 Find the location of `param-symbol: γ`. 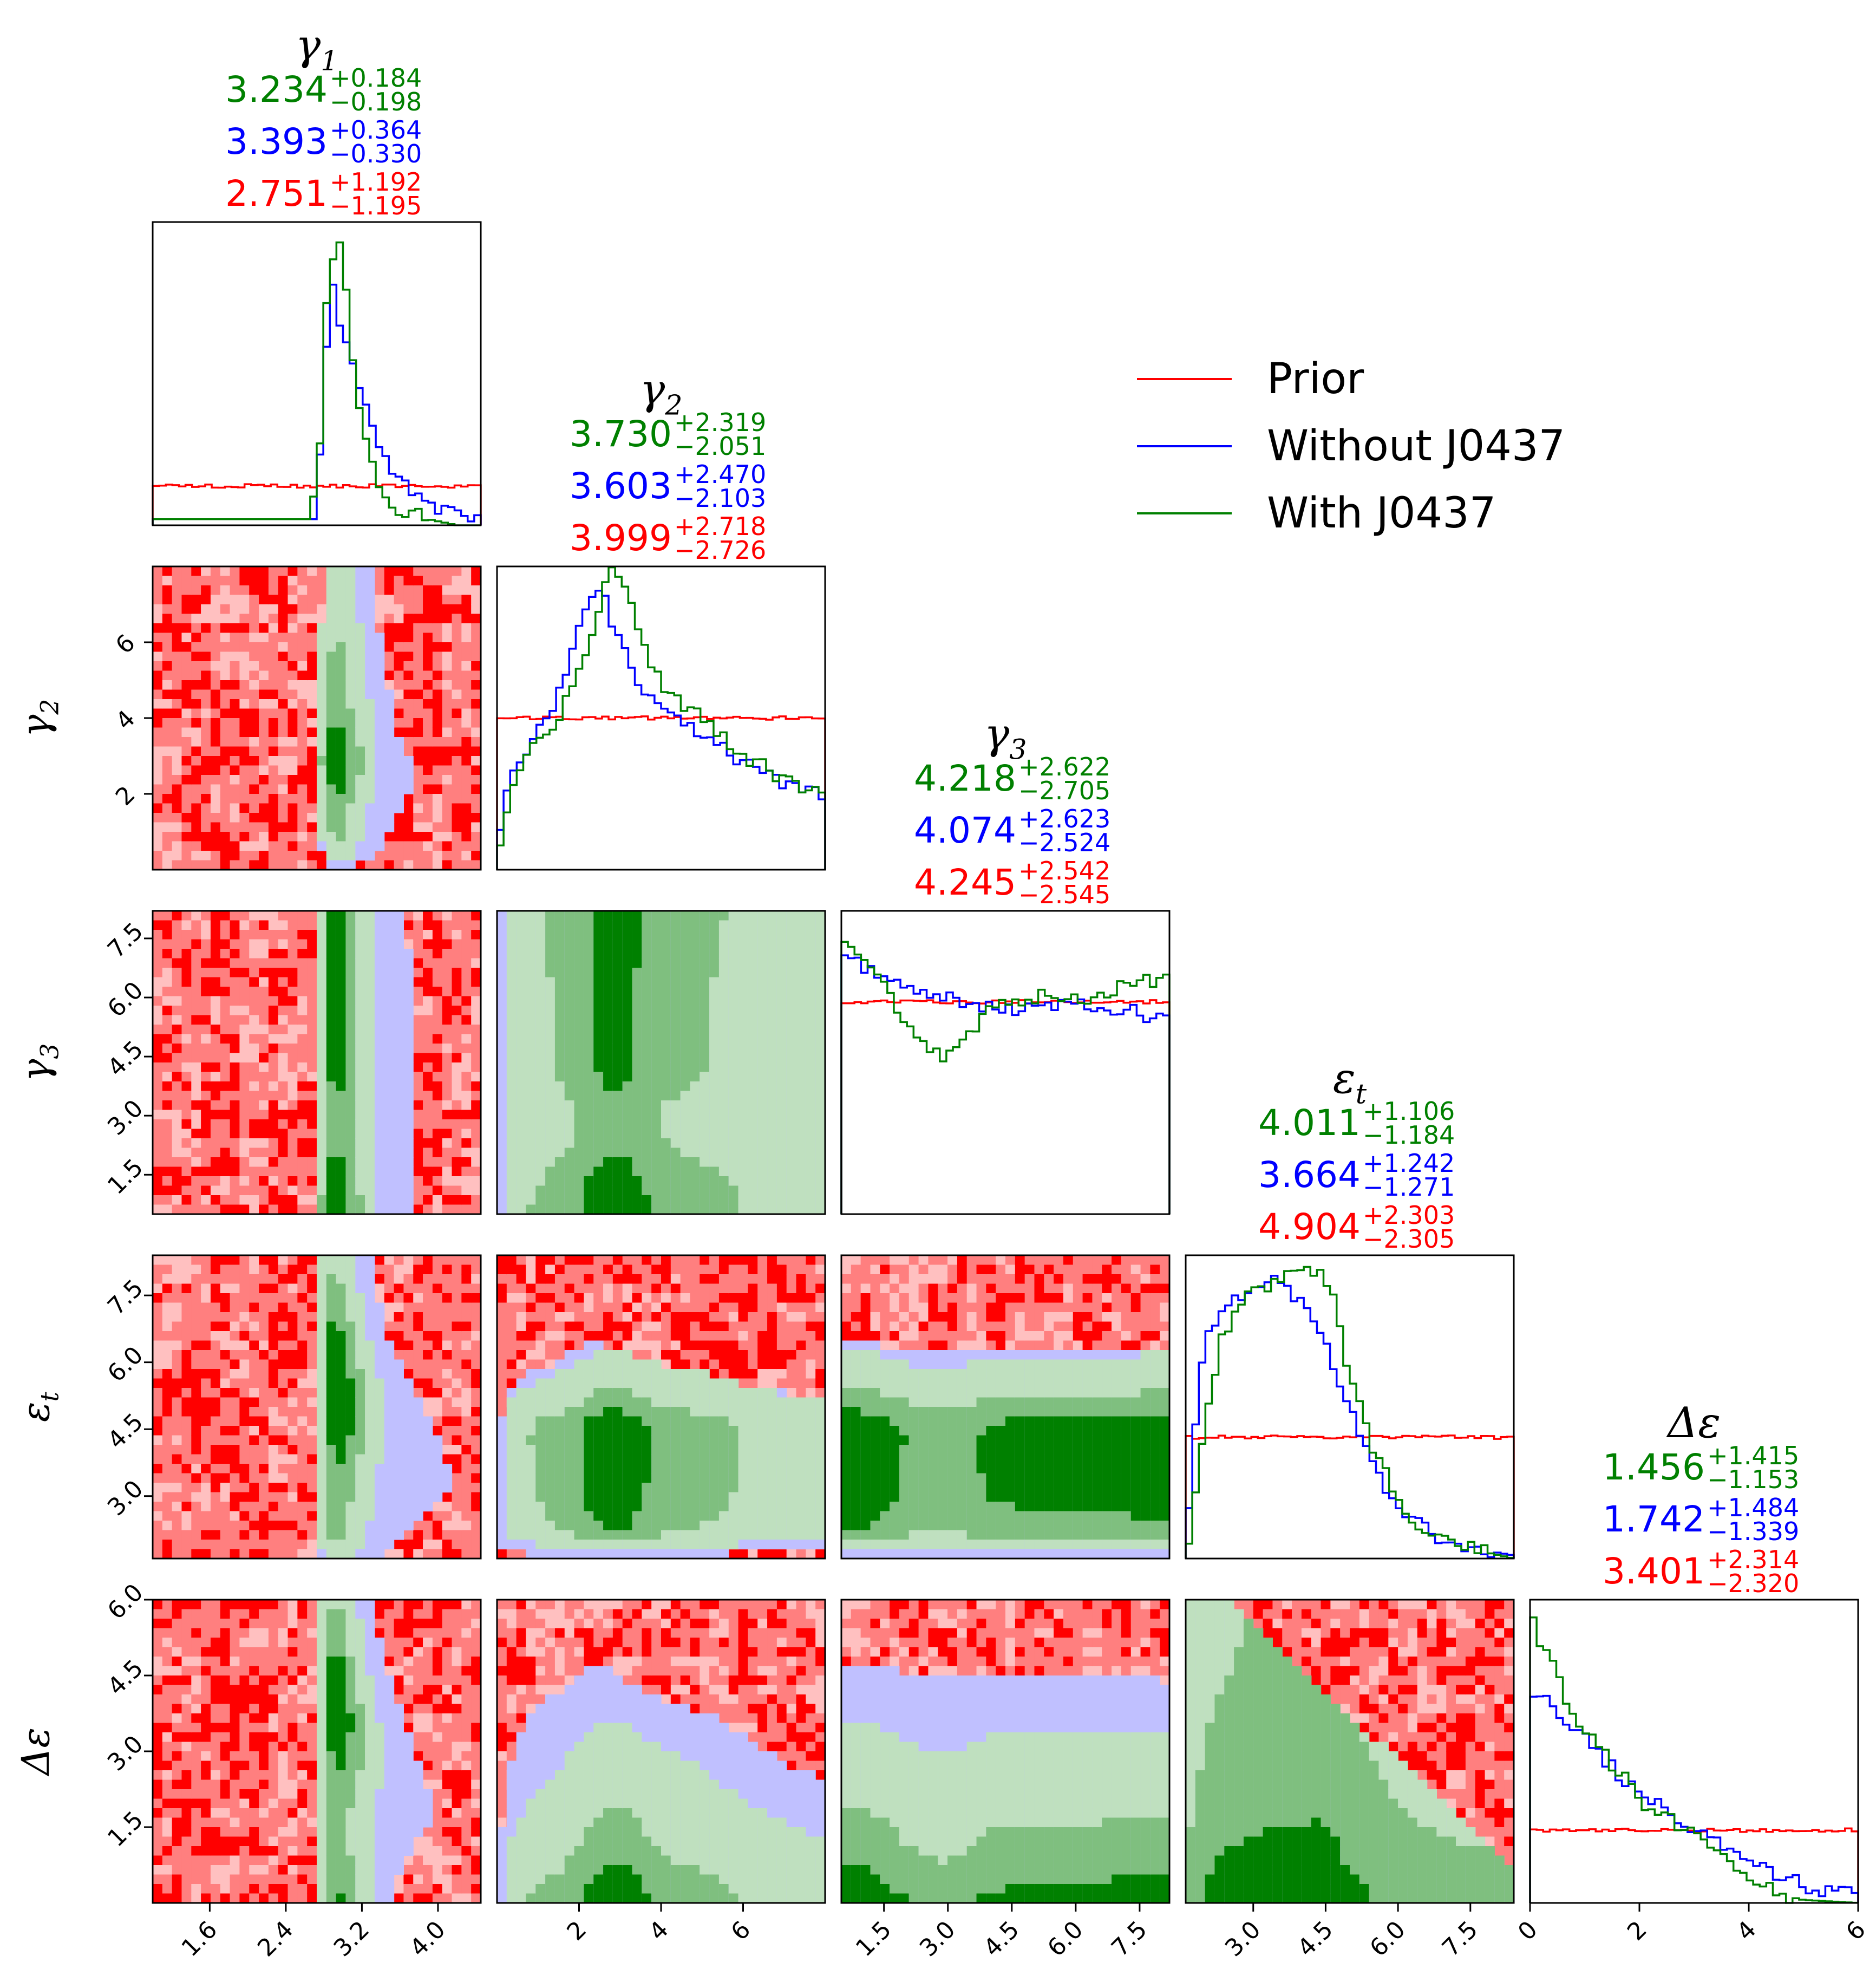

param-symbol: γ is located at coordinates (652, 390).